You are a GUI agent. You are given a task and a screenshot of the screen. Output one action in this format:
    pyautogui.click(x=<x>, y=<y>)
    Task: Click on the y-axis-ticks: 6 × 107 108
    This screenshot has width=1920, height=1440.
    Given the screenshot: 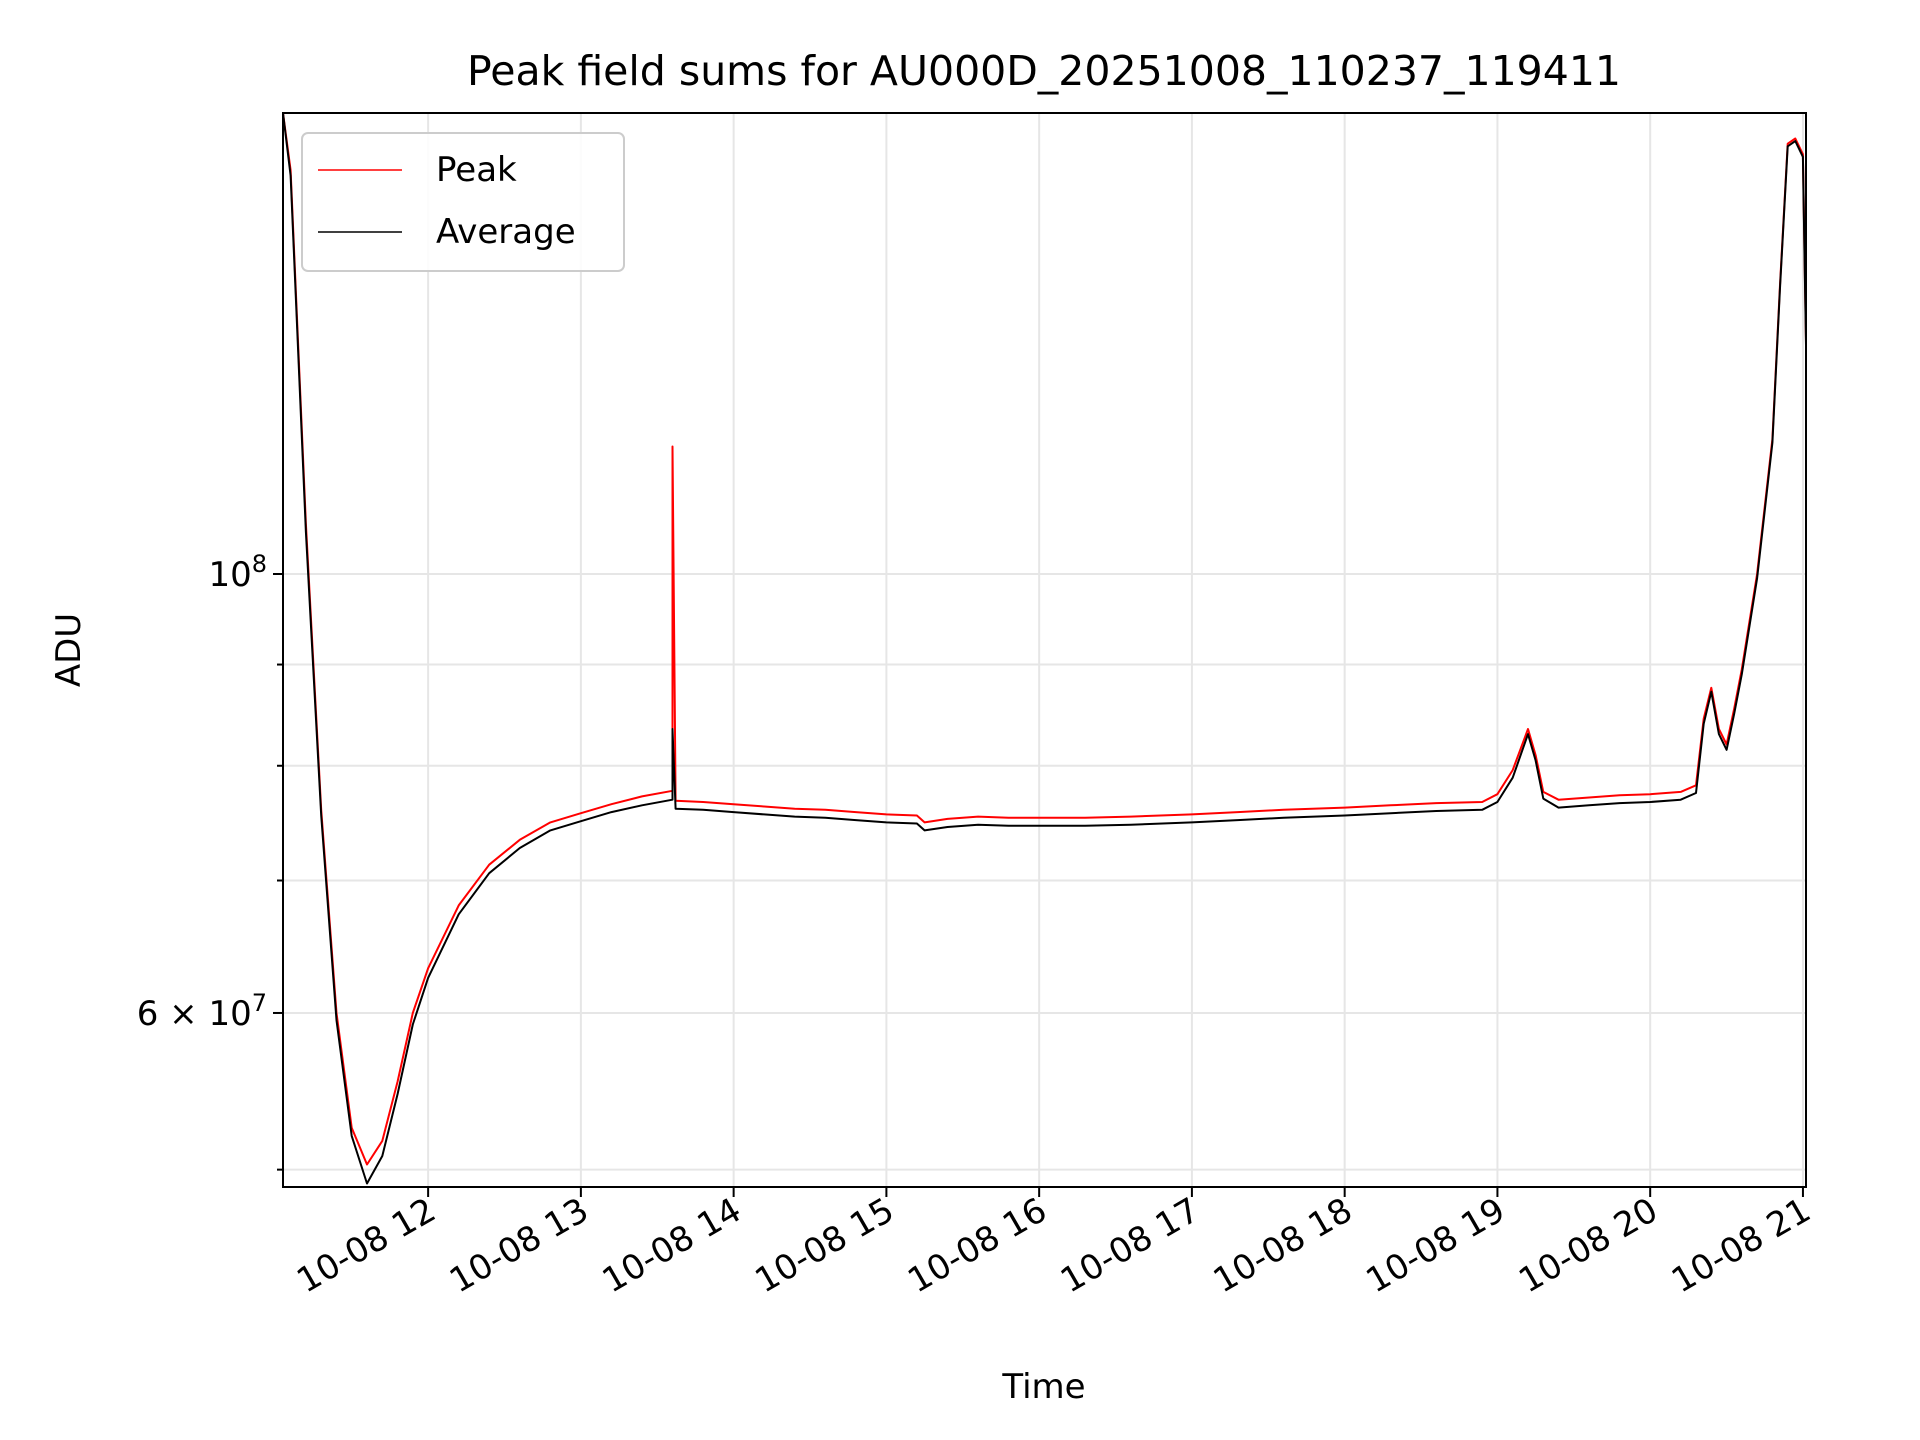 What is the action you would take?
    pyautogui.click(x=210, y=860)
    